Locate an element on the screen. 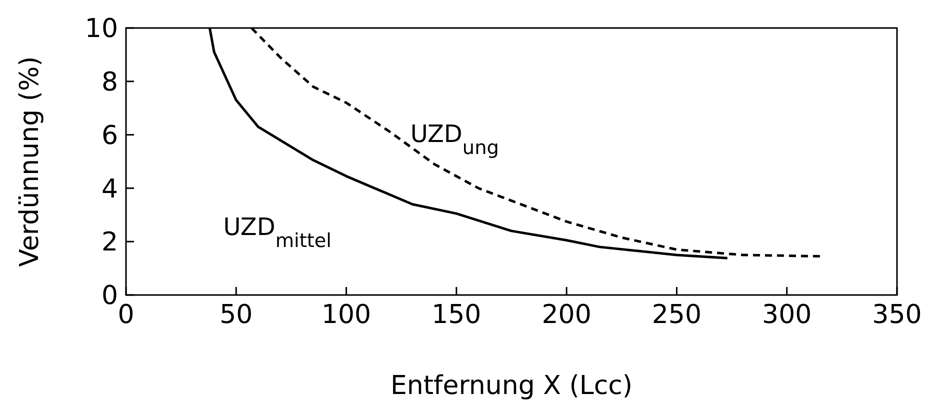 The width and height of the screenshot is (930, 414). x-tick-label: 100 is located at coordinates (346, 315).